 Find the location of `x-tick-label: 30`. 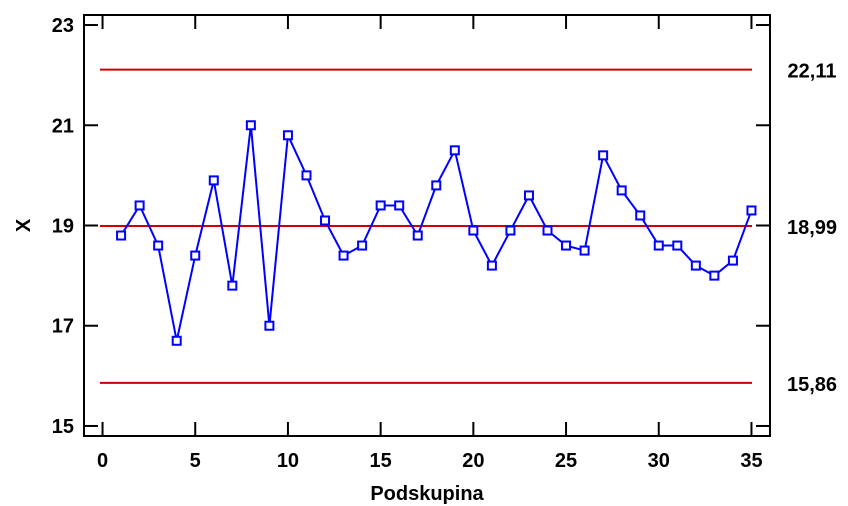

x-tick-label: 30 is located at coordinates (659, 461).